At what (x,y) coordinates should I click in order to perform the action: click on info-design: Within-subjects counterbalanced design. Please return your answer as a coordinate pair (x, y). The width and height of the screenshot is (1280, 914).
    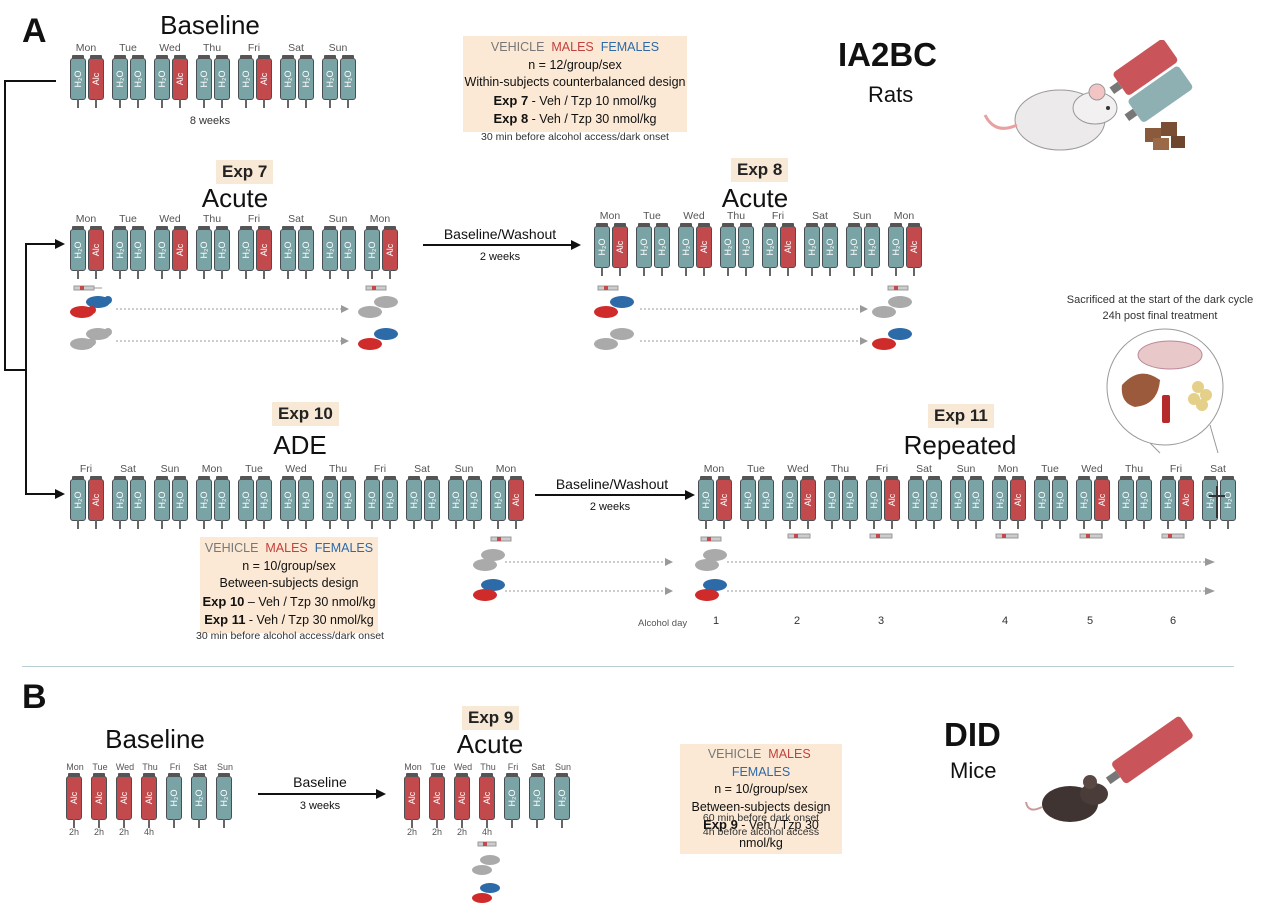
    Looking at the image, I should click on (575, 82).